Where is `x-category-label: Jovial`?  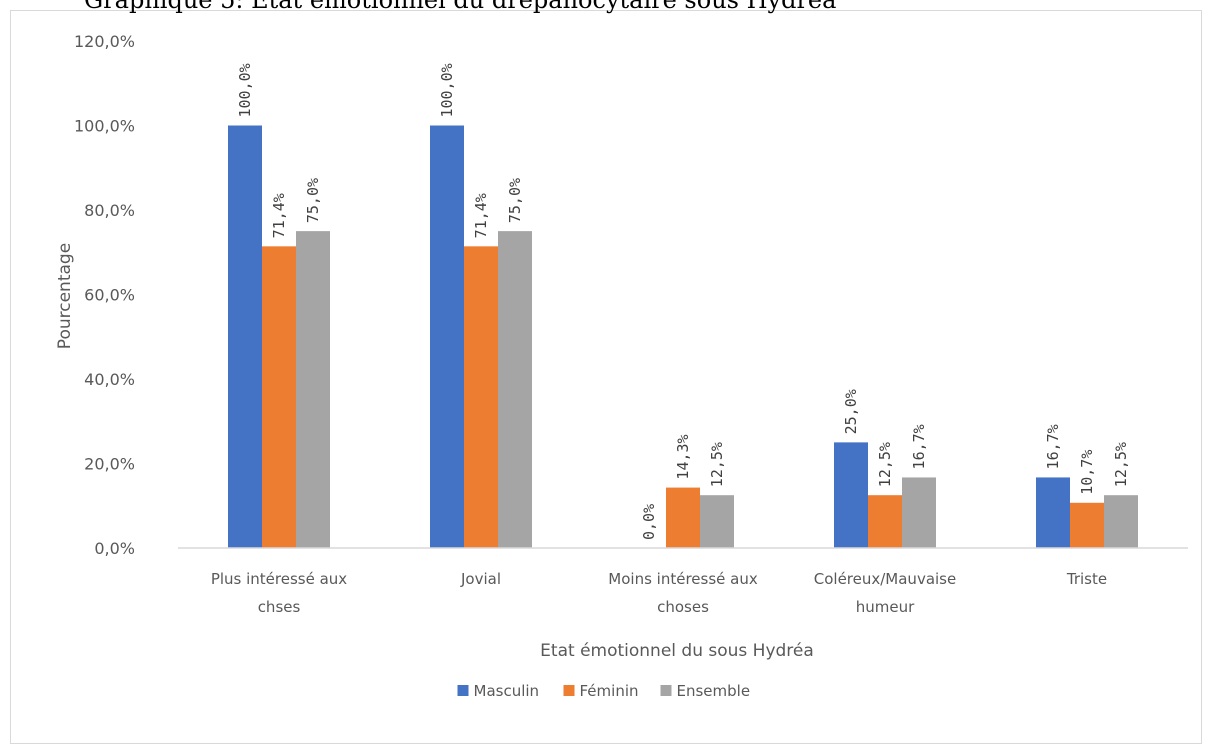 x-category-label: Jovial is located at coordinates (480, 579).